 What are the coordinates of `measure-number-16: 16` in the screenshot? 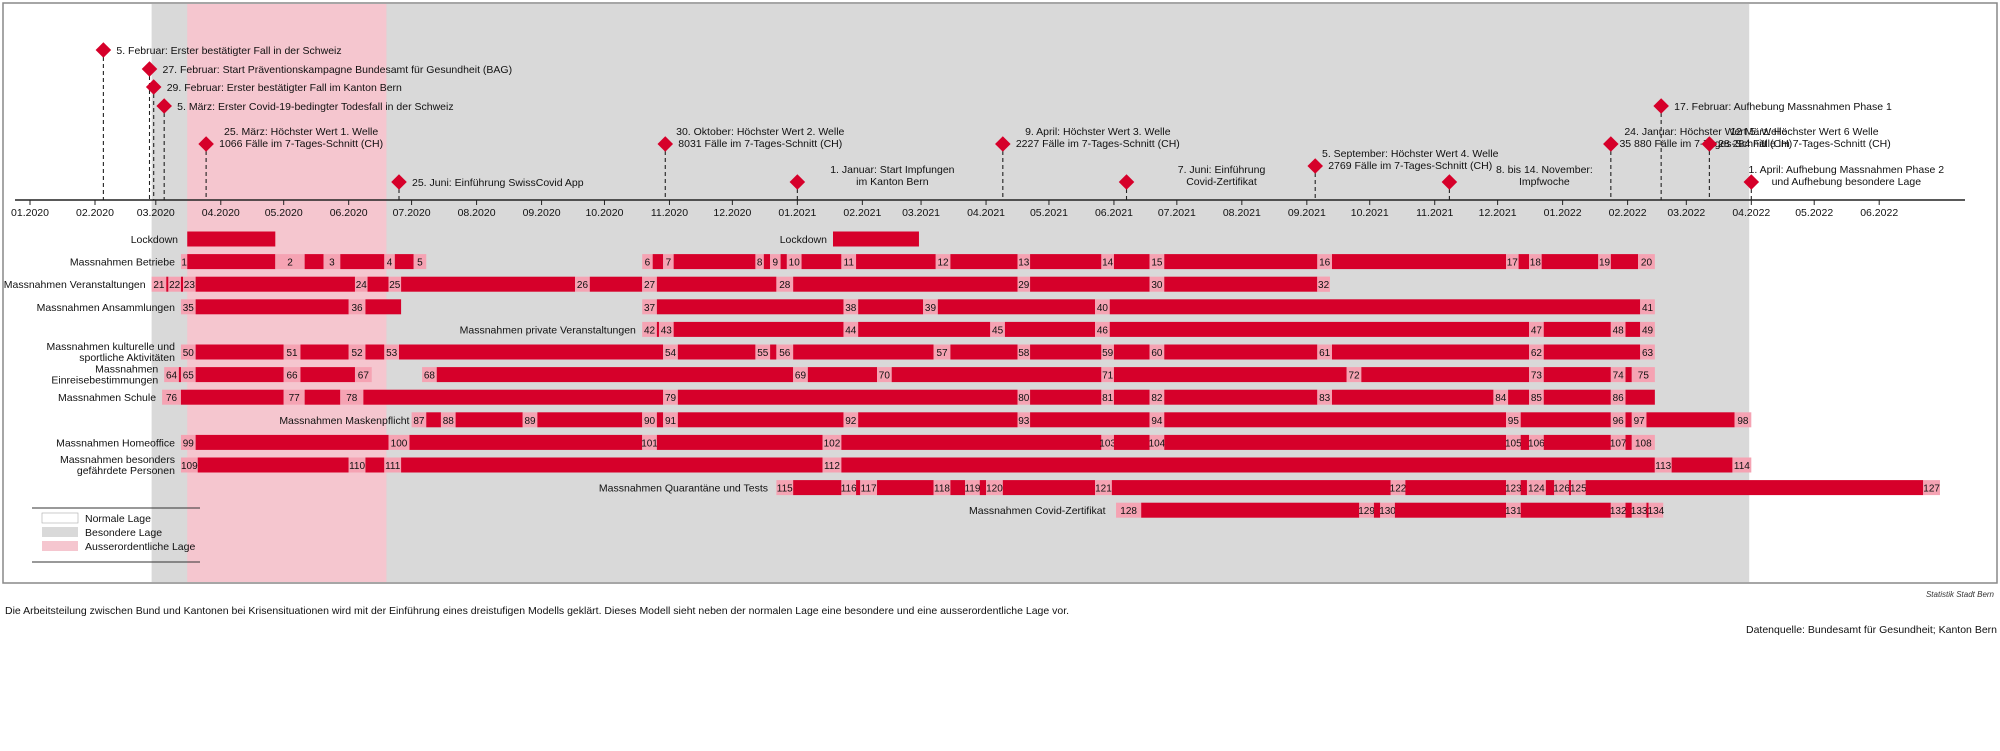 It's located at (1325, 263).